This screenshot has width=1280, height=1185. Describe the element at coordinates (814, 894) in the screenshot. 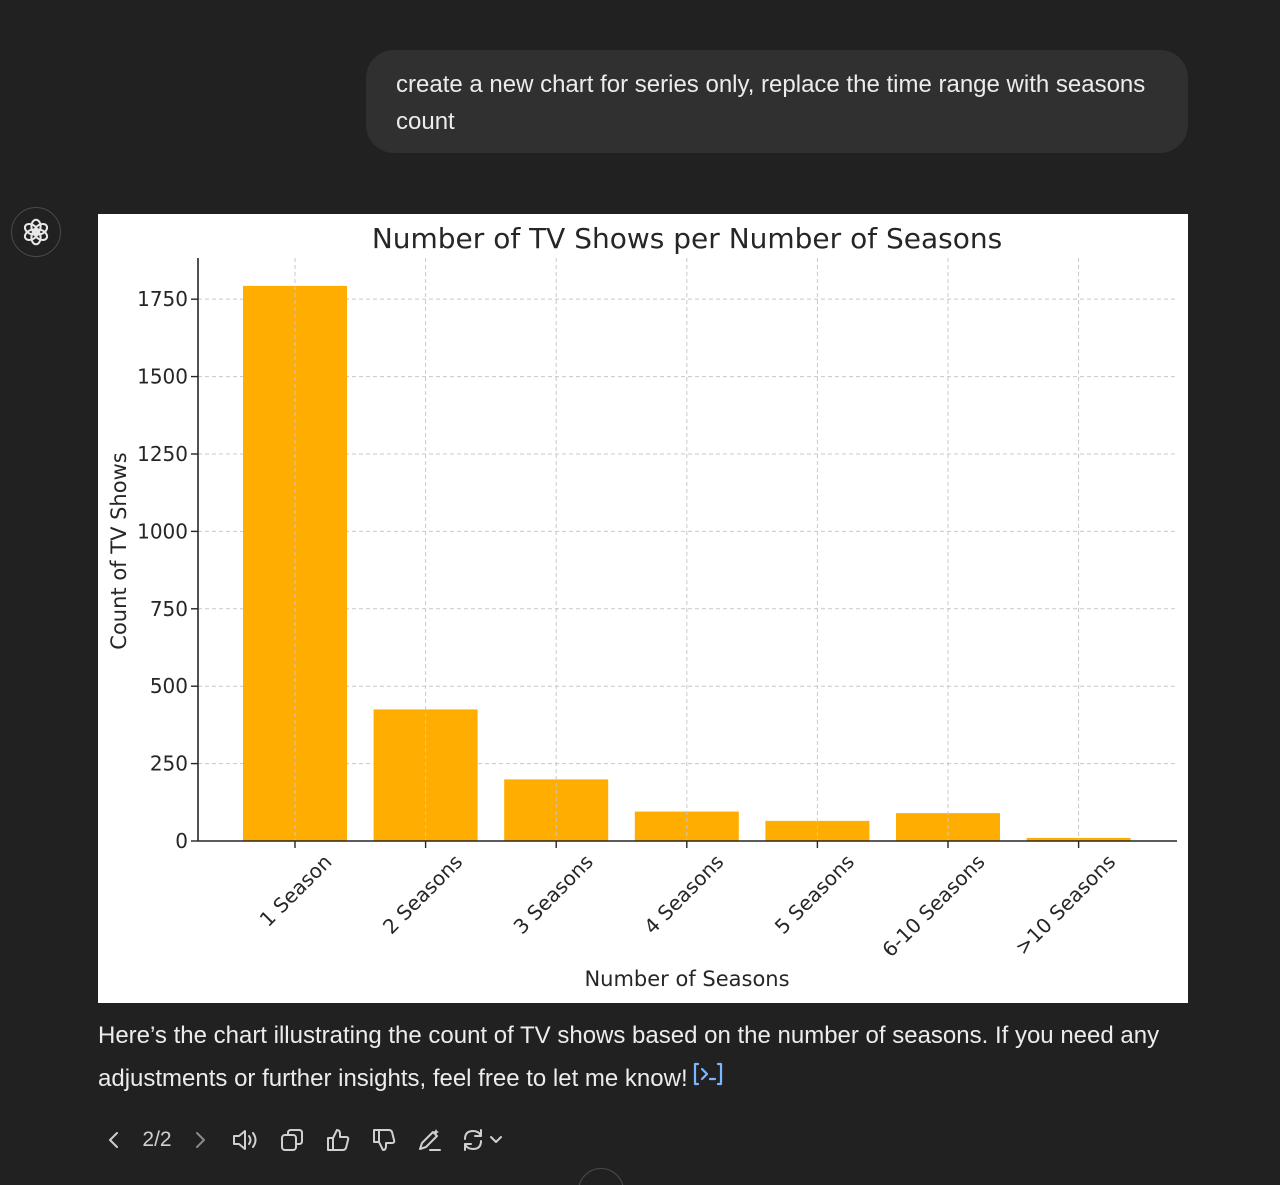

I see `x-tick-label: 5 Seasons` at that location.